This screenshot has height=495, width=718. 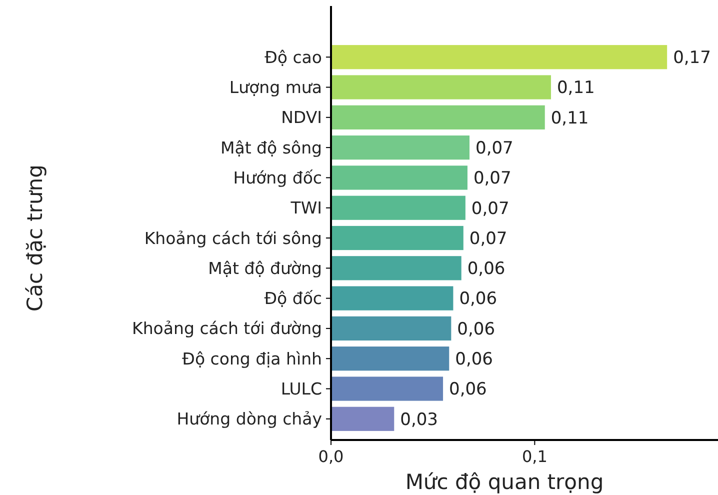 I want to click on x-tick-label: 0,0, so click(x=331, y=456).